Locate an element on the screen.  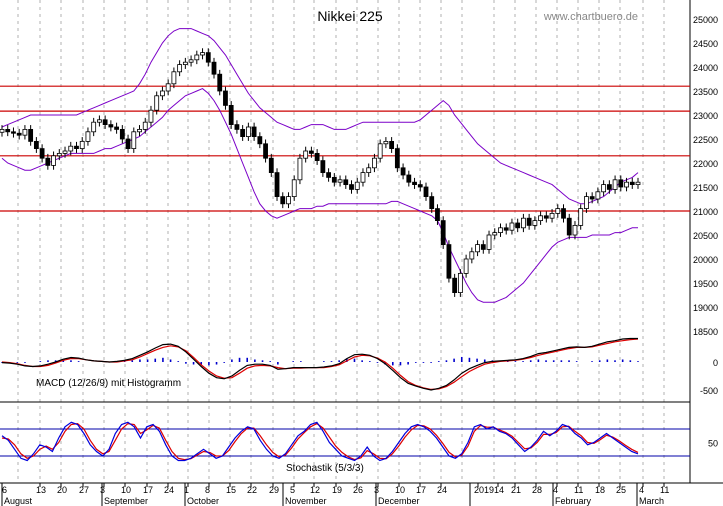
x-day-label-8: 1 is located at coordinates (186, 490).